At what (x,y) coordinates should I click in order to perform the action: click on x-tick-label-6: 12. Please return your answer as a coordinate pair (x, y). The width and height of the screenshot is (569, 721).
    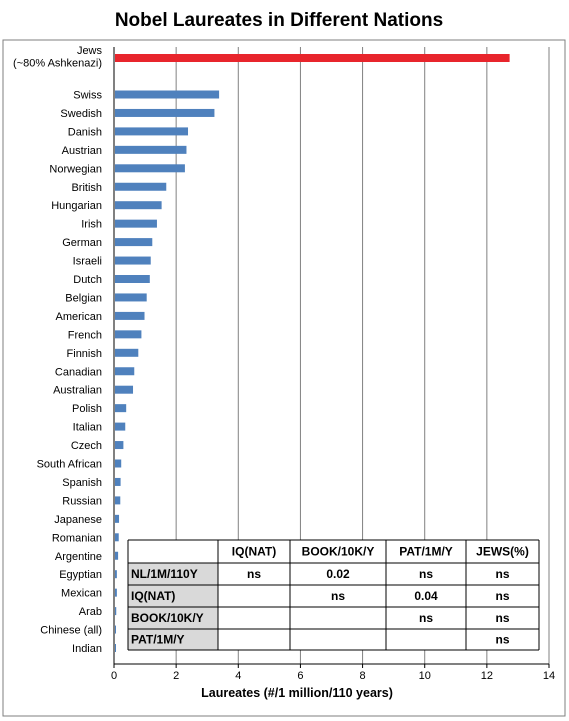
    Looking at the image, I should click on (487, 676).